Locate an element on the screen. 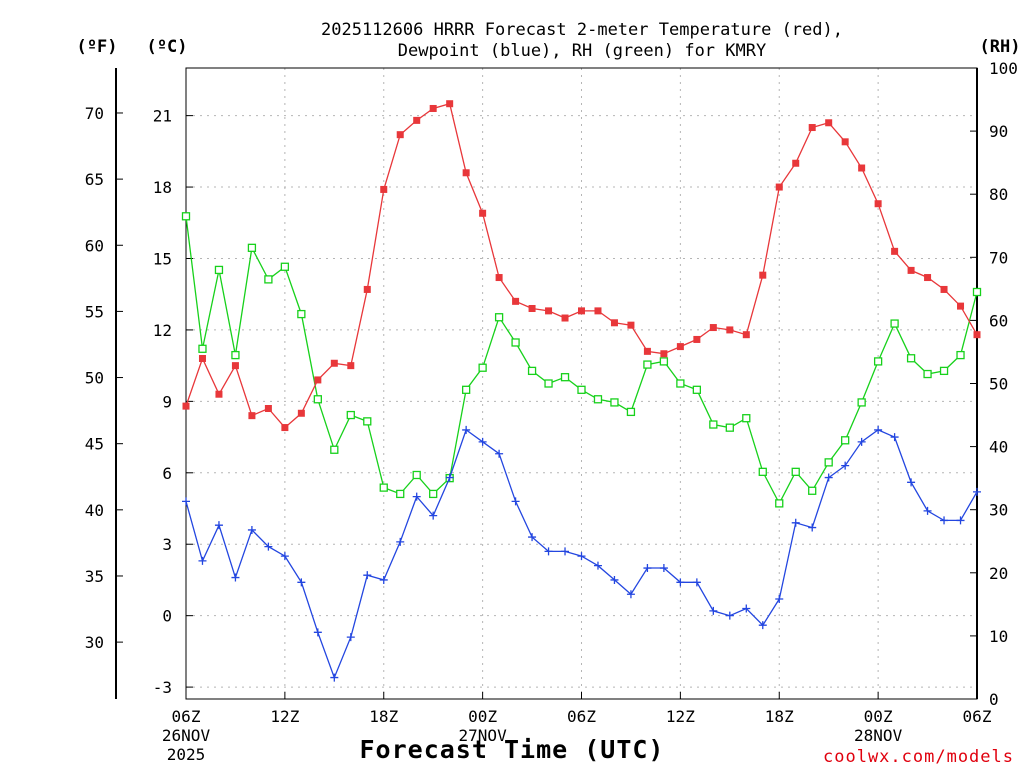 The height and width of the screenshot is (768, 1024). x-year-label: 2025 is located at coordinates (186, 754).